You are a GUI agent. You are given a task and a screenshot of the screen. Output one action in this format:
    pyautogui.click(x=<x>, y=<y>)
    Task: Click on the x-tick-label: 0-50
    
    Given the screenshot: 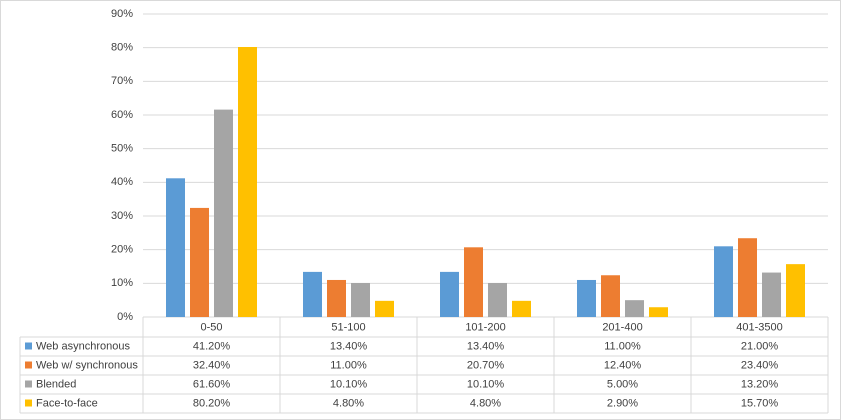 What is the action you would take?
    pyautogui.click(x=211, y=327)
    